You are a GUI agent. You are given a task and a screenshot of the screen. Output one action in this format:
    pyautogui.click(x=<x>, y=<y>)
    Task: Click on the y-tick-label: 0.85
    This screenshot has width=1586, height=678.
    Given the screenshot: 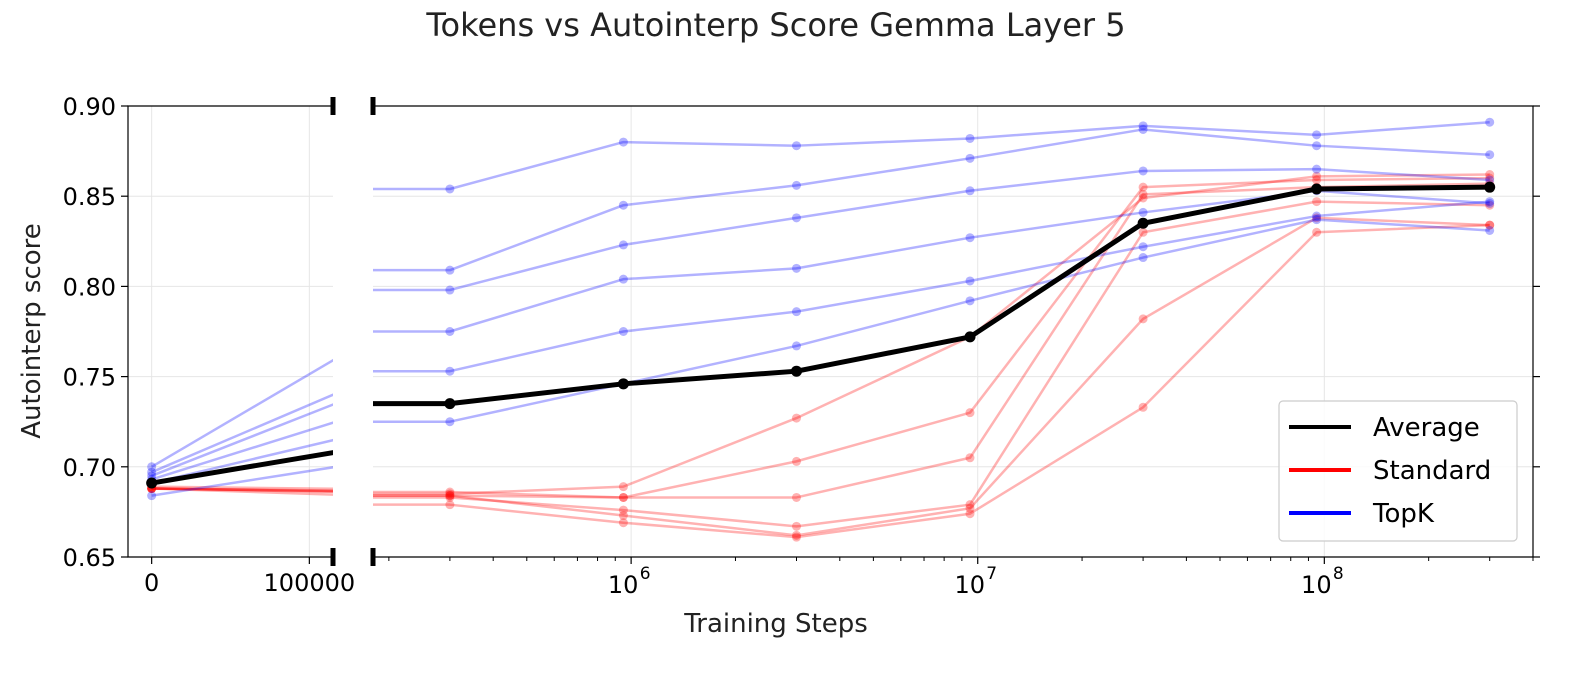 What is the action you would take?
    pyautogui.click(x=89, y=197)
    